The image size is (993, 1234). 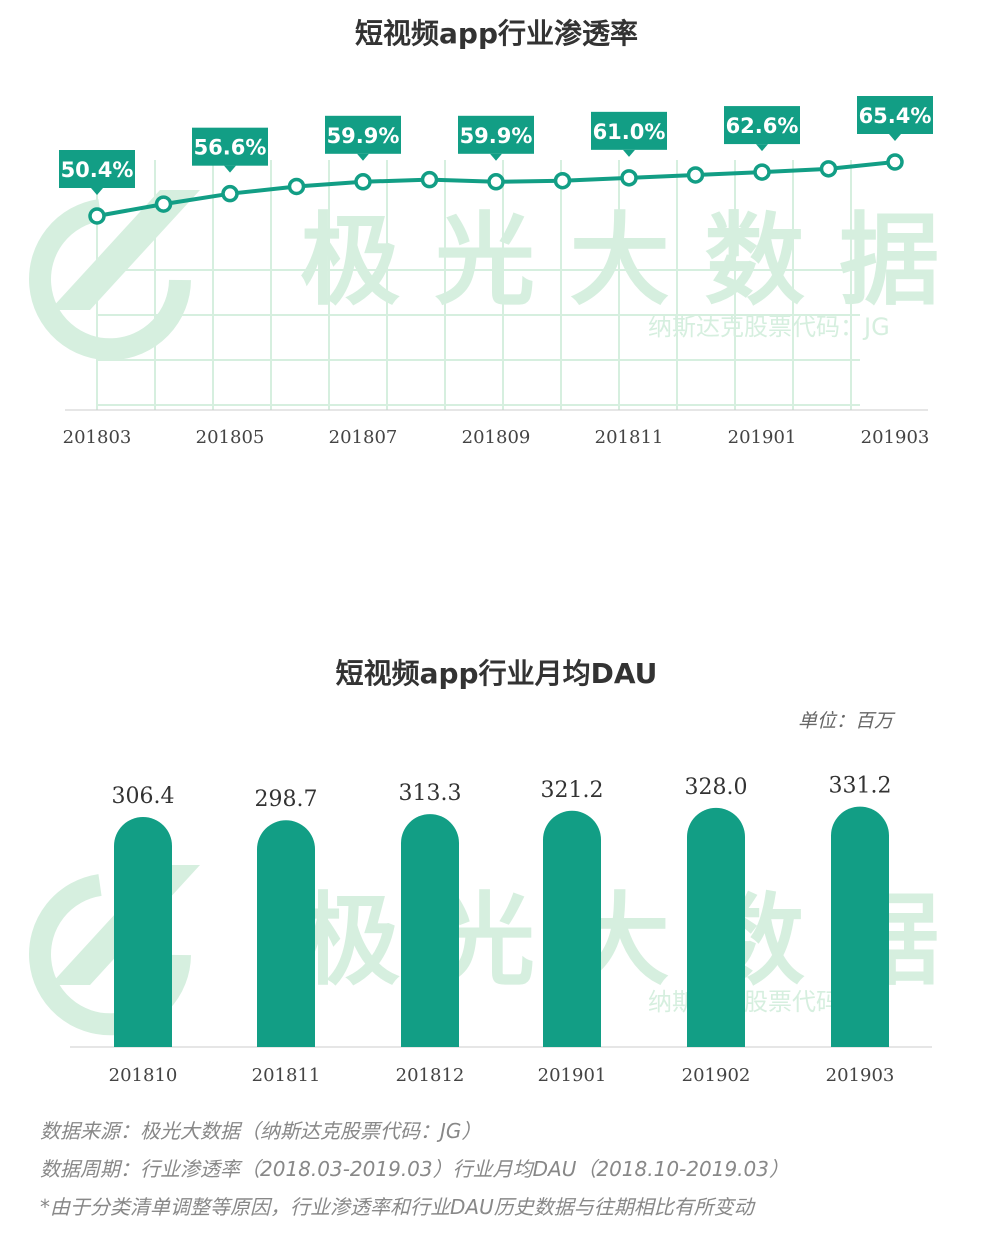 What do you see at coordinates (845, 721) in the screenshot?
I see `unit-label: 单位：百万` at bounding box center [845, 721].